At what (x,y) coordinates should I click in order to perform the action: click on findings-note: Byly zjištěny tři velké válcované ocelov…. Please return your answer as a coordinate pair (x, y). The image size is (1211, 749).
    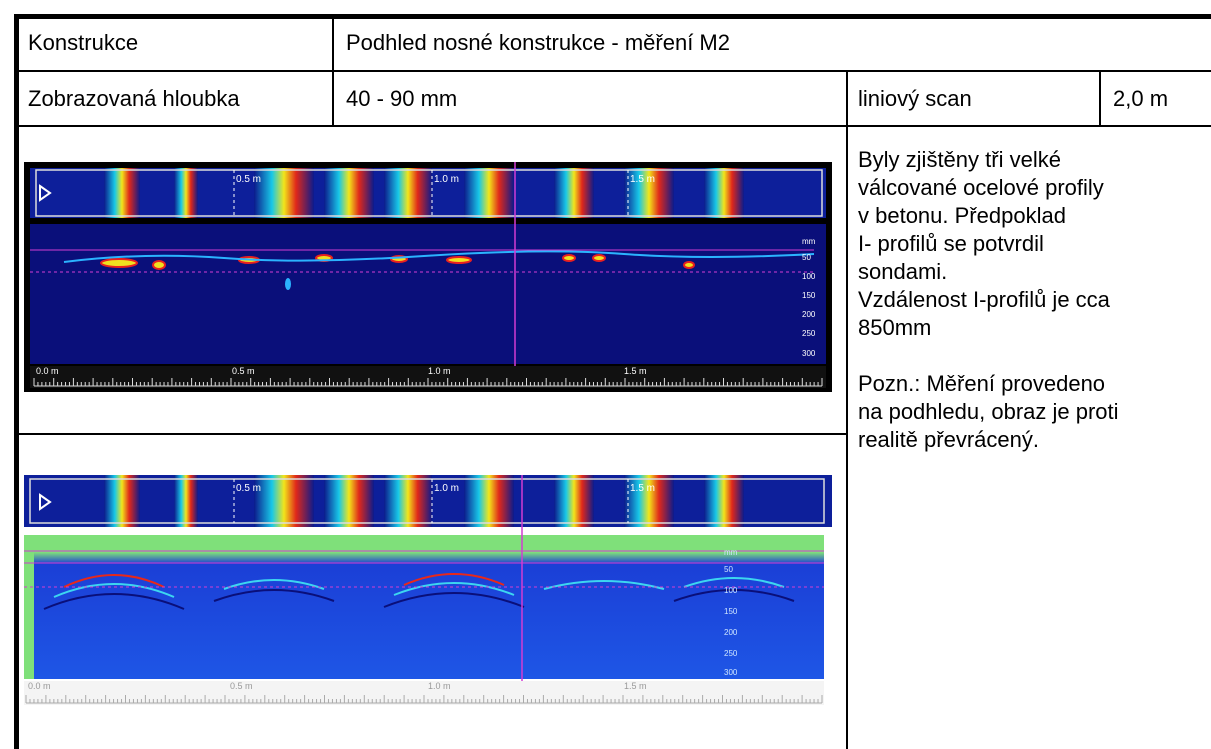
    Looking at the image, I should click on (988, 299).